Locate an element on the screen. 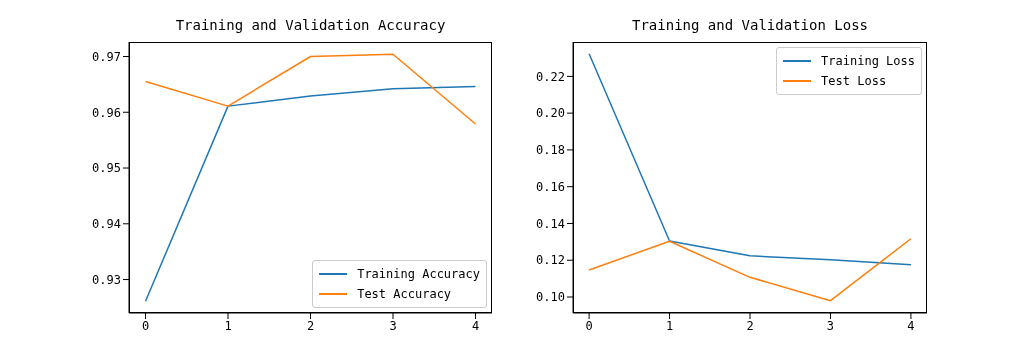 Image resolution: width=1029 pixels, height=352 pixels. y-tick-label: 0.97 is located at coordinates (106, 56).